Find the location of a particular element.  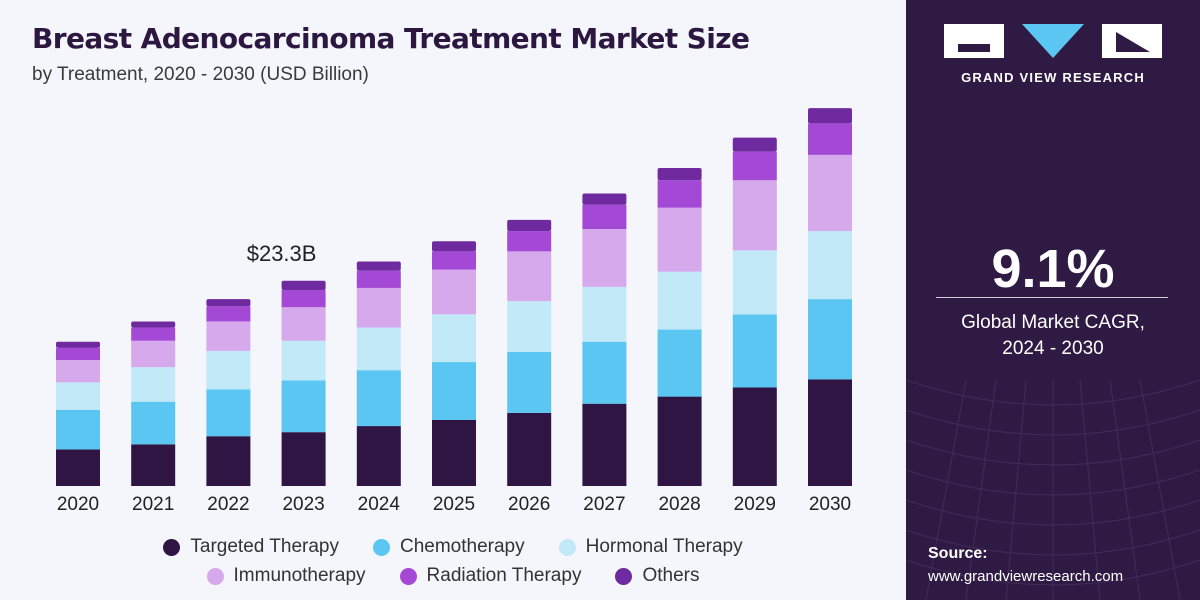

cagr-divider is located at coordinates (1052, 297).